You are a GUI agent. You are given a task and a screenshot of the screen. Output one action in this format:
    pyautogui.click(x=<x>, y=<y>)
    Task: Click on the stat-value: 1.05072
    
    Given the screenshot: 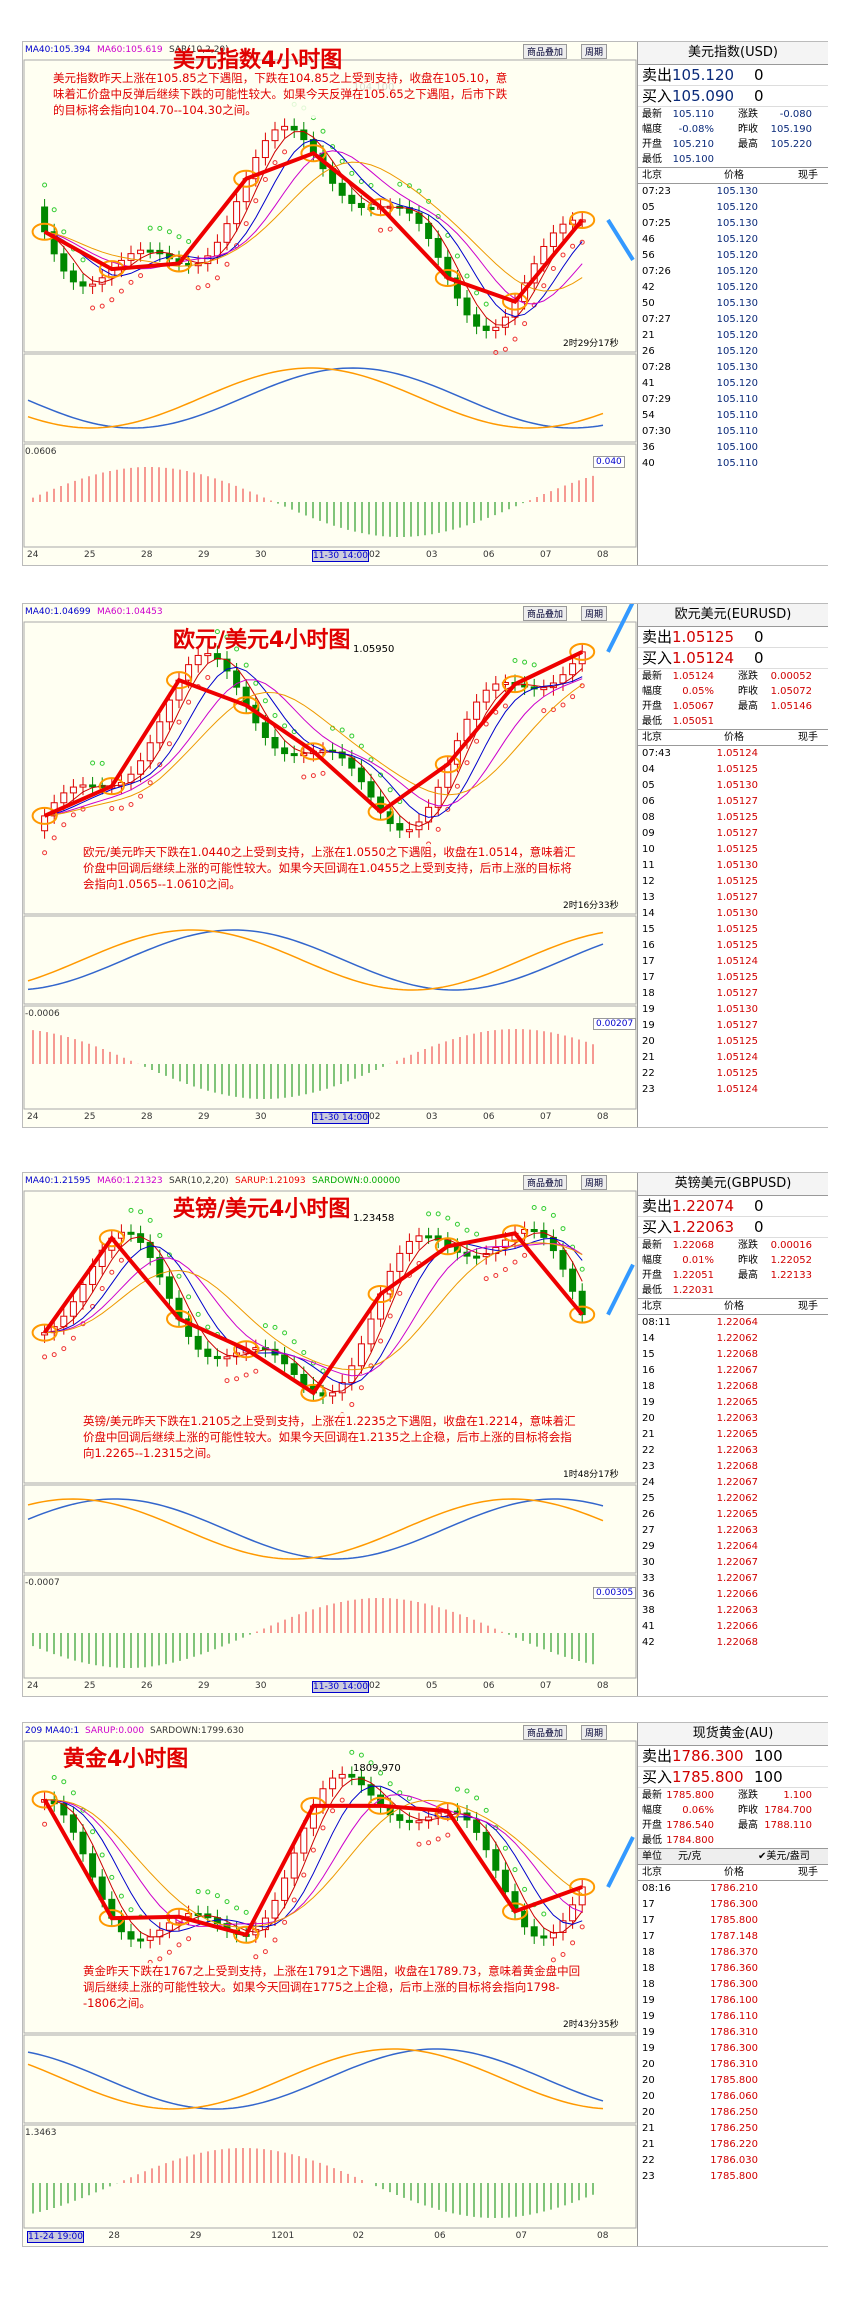 What is the action you would take?
    pyautogui.click(x=791, y=691)
    